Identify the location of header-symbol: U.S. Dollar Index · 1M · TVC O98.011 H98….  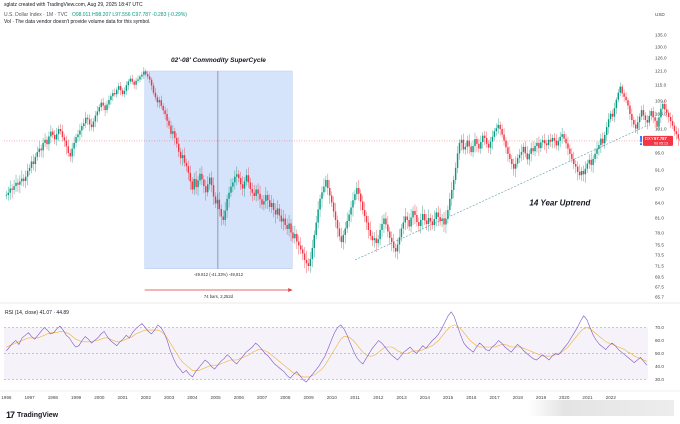
(95, 15).